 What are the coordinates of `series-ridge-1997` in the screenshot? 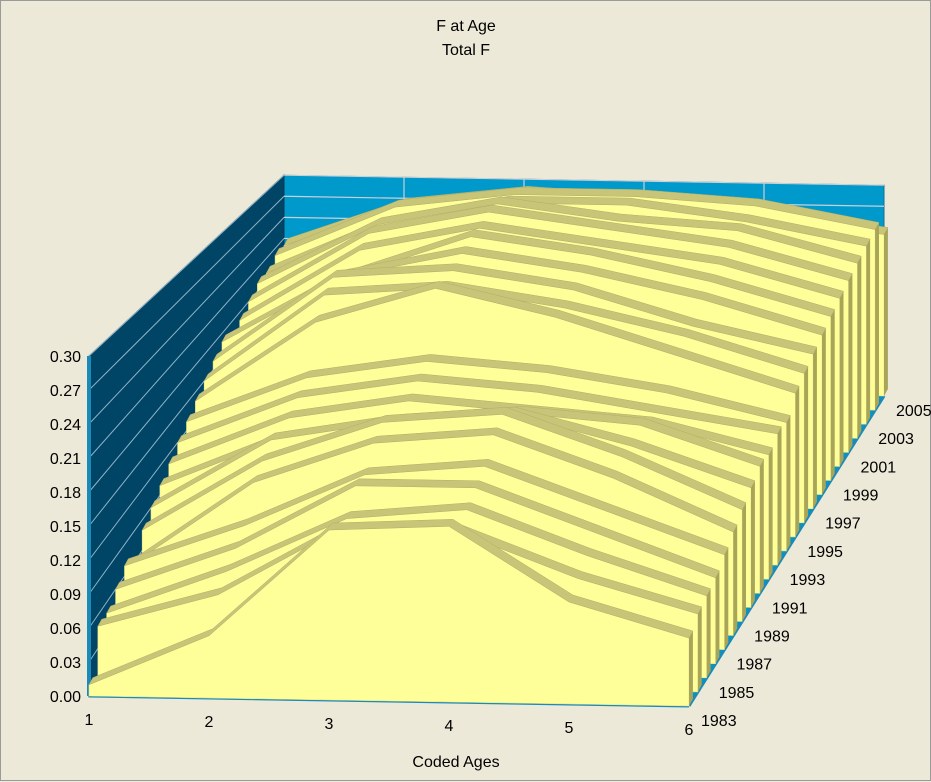 It's located at (515, 312).